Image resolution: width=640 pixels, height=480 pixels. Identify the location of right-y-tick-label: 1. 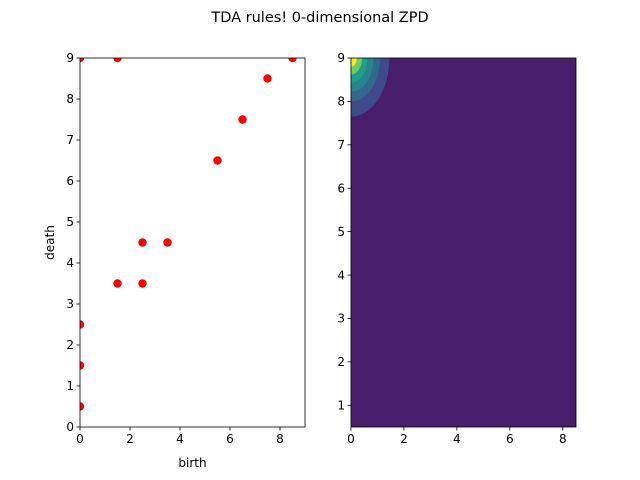
(341, 405).